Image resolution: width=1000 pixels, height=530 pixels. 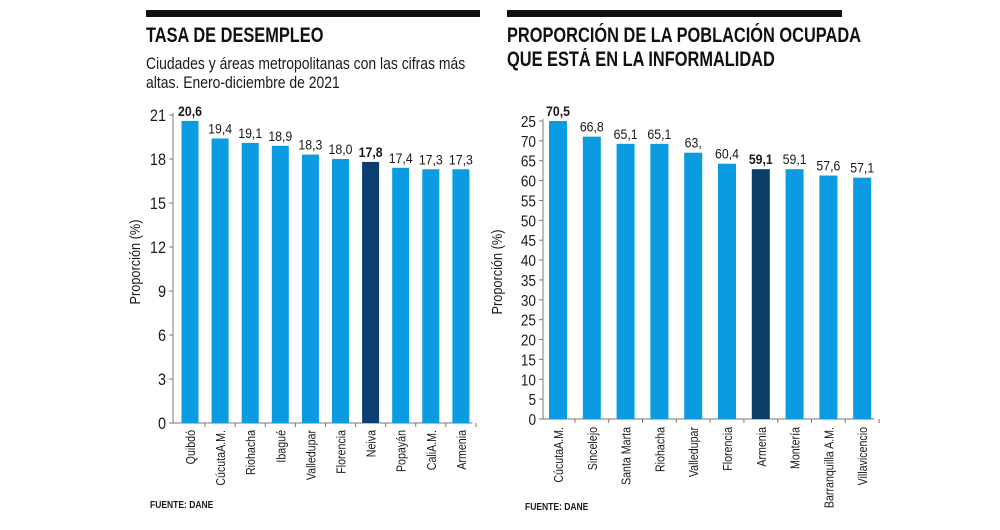 I want to click on left-y-tick-label: 18, so click(x=158, y=160).